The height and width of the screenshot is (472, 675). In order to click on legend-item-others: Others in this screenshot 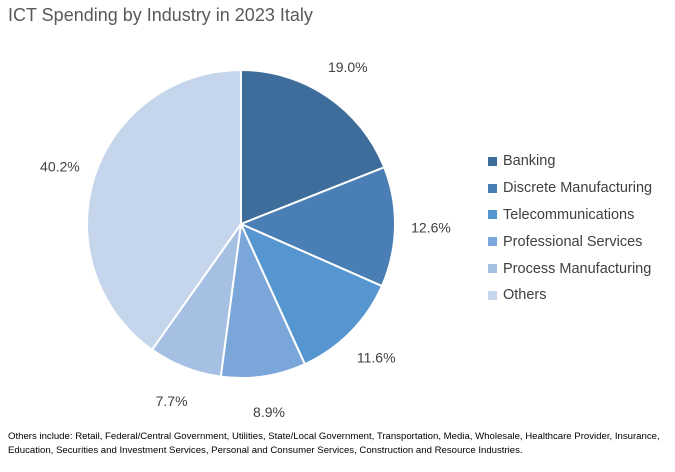, I will do `click(570, 295)`.